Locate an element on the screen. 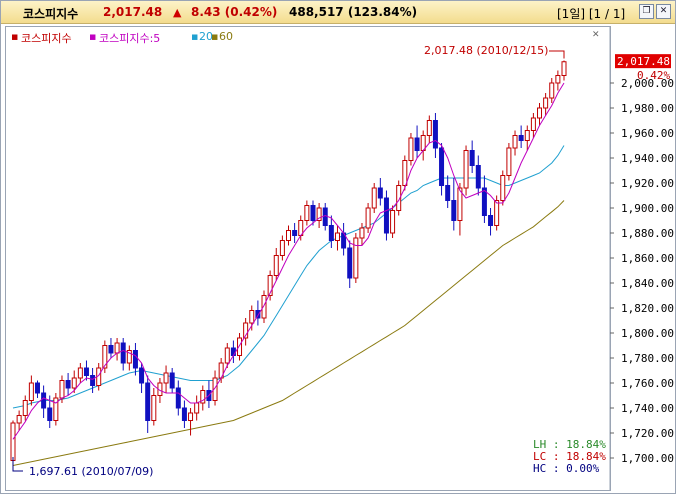  y-tick-label: 1,740.00 is located at coordinates (647, 408).